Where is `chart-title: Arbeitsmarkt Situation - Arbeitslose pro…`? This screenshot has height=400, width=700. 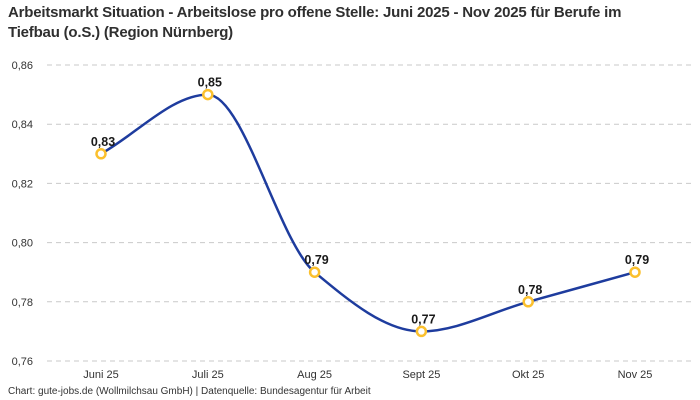
chart-title: Arbeitsmarkt Situation - Arbeitslose pro… is located at coordinates (315, 22).